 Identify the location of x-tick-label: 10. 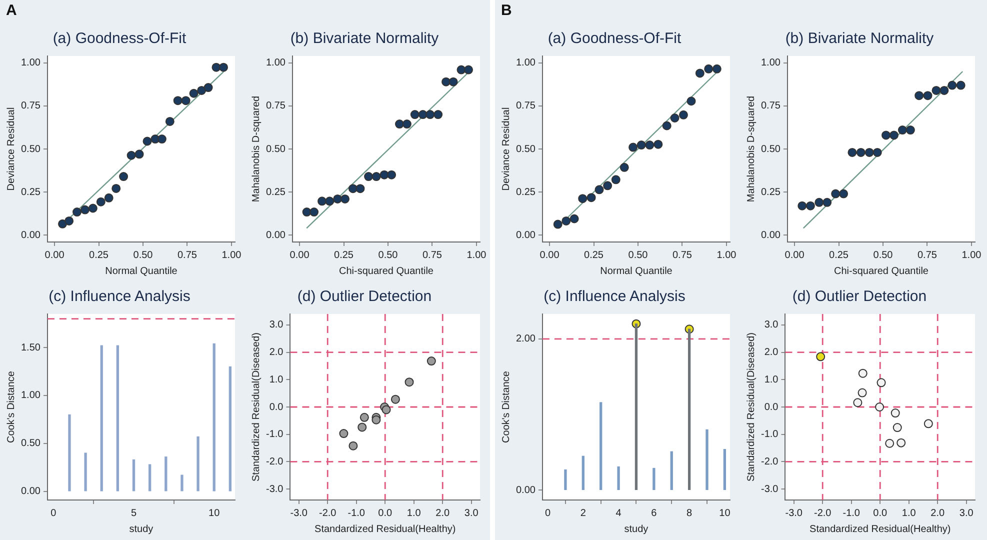
(214, 513).